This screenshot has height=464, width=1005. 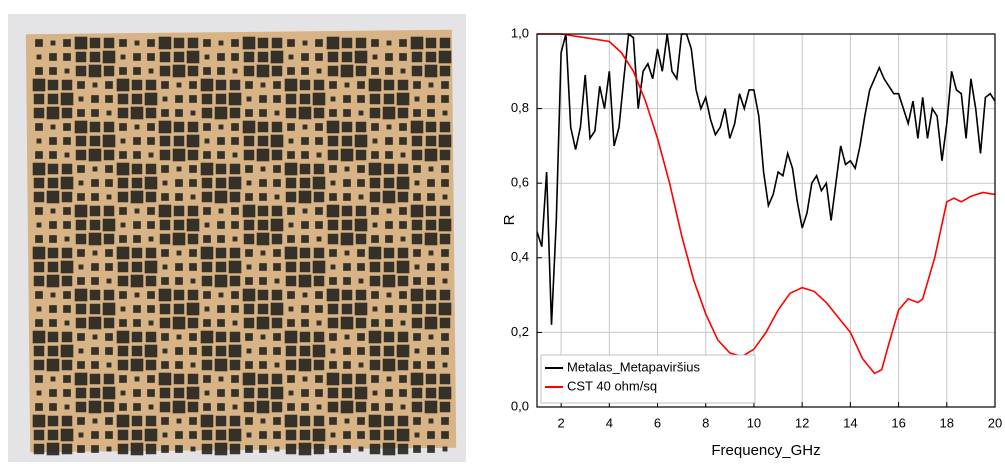 I want to click on x-tick-label: 14, so click(x=850, y=422).